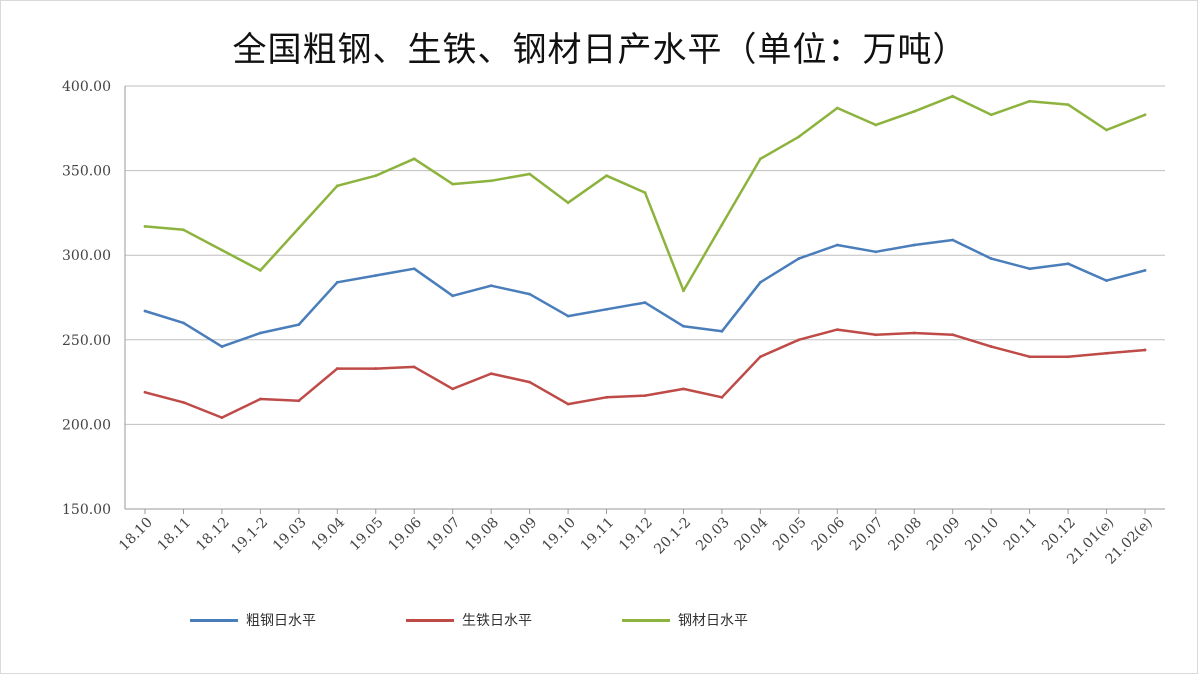  I want to click on y-tick-label: 250.00, so click(86, 341).